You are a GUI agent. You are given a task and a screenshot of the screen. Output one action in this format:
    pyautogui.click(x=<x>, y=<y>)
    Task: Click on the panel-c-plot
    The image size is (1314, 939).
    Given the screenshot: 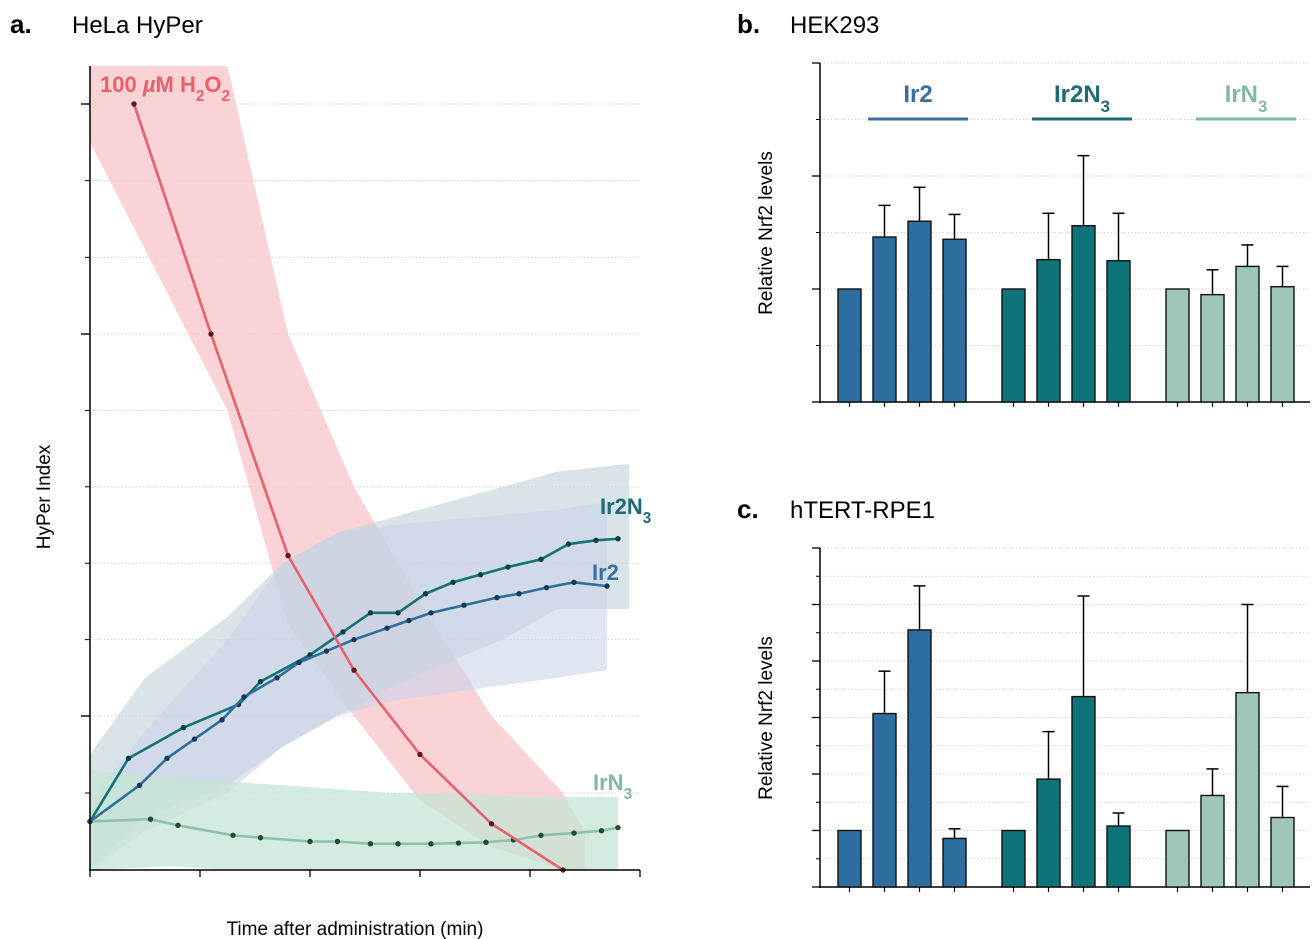 What is the action you would take?
    pyautogui.click(x=1061, y=719)
    